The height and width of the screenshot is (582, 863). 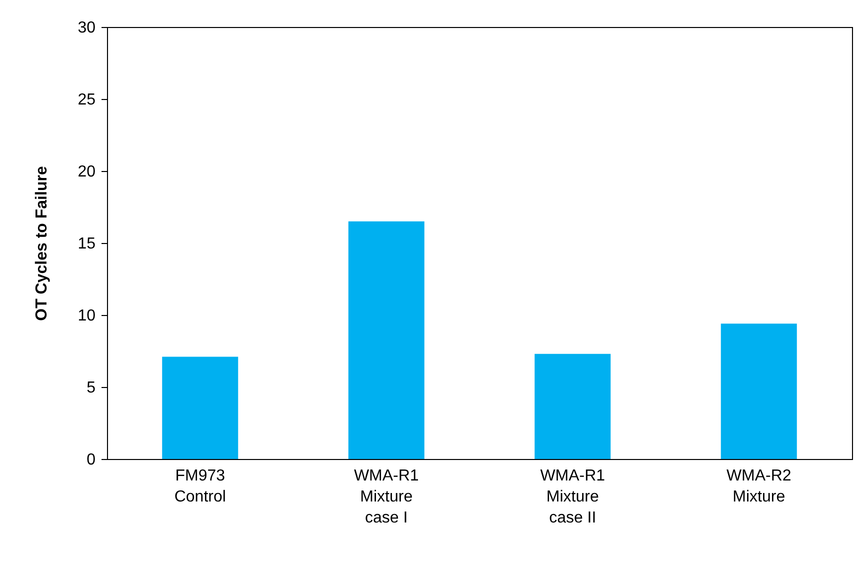 I want to click on y-tick-label: 5, so click(x=91, y=388).